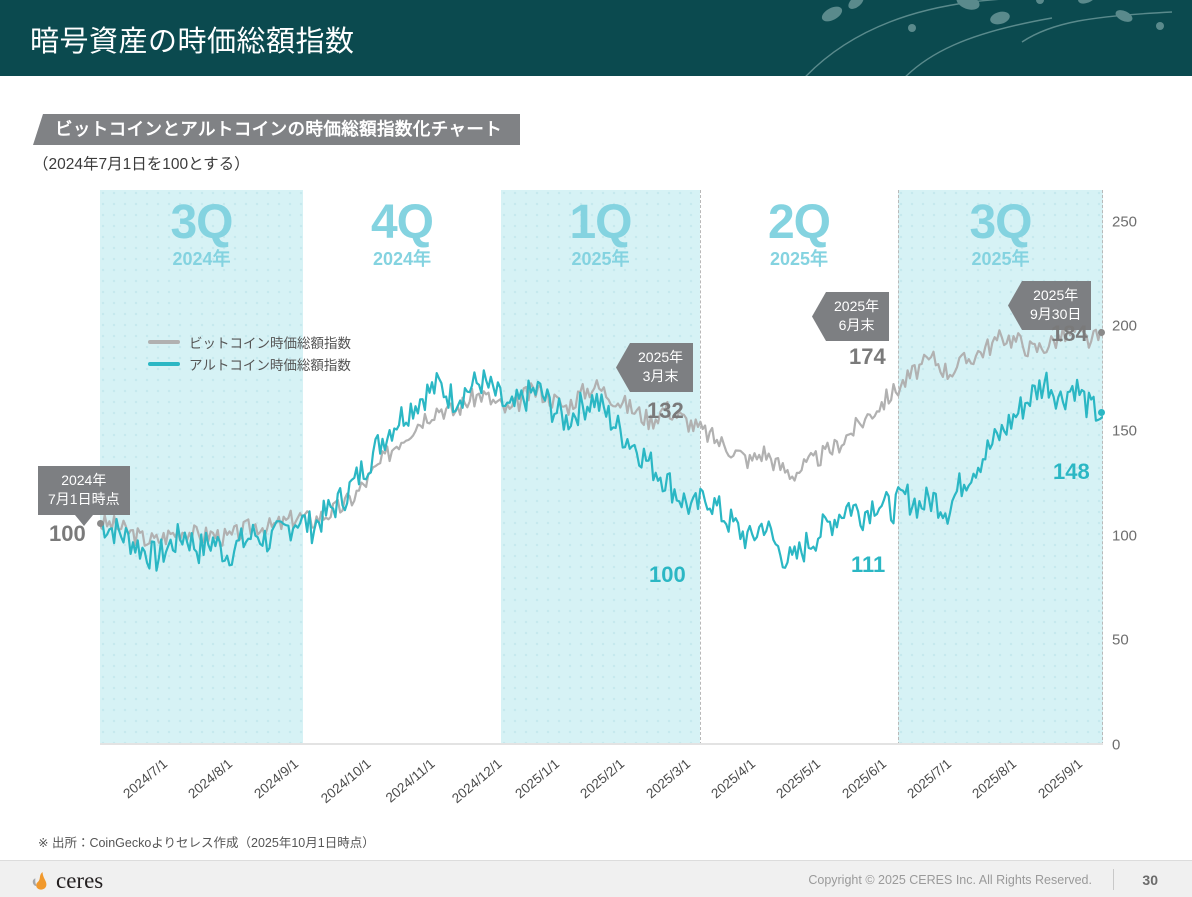 Image resolution: width=1192 pixels, height=897 pixels. I want to click on value-label-100-start: 100, so click(67, 533).